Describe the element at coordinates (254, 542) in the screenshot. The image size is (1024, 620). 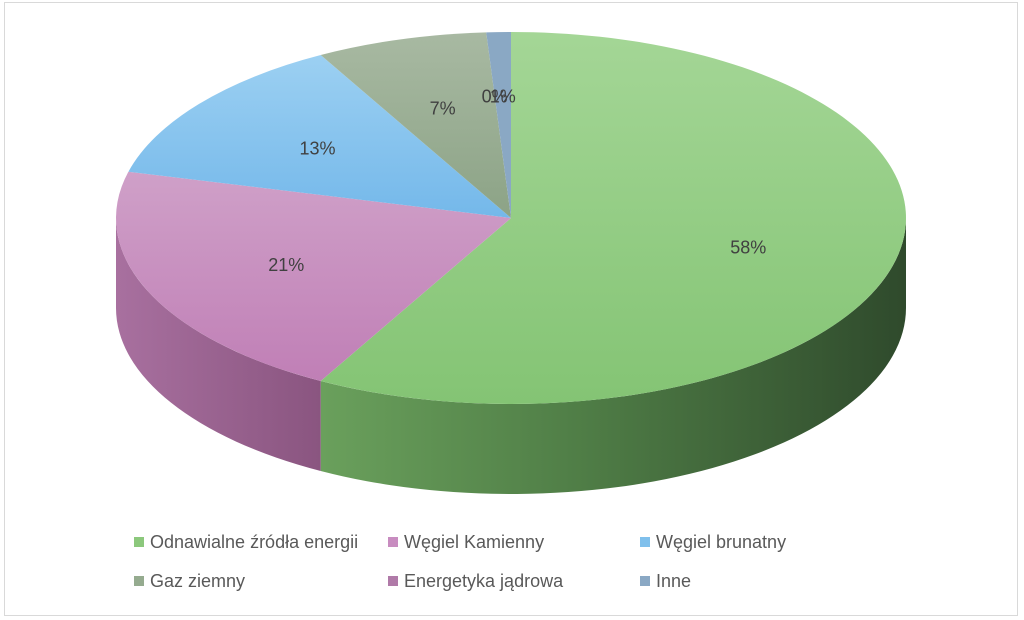
I see `legend-label-odnawialne: Odnawialne źródła energii` at that location.